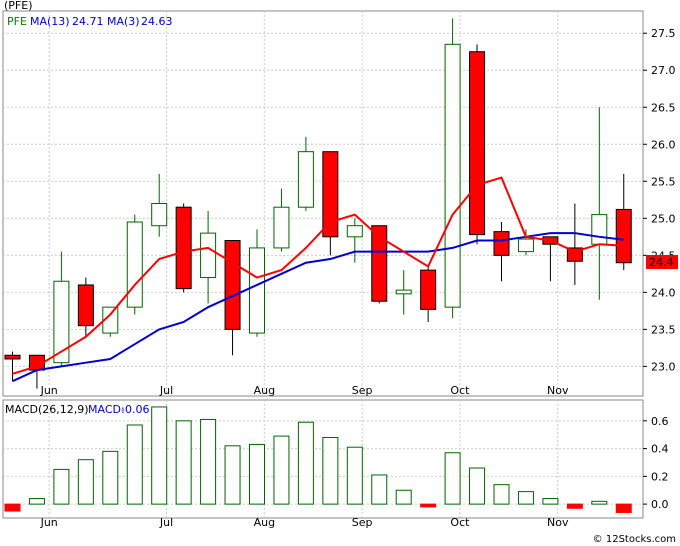 Image resolution: width=680 pixels, height=546 pixels. Describe the element at coordinates (663, 218) in the screenshot. I see `price-tick-label: 25.0` at that location.